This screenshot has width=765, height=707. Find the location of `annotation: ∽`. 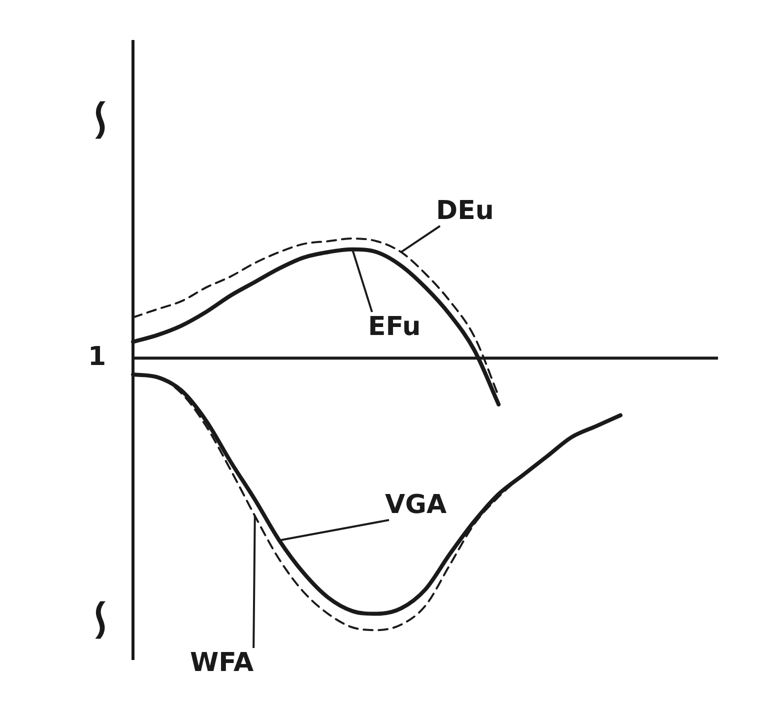

annotation: ∽ is located at coordinates (101, 620).